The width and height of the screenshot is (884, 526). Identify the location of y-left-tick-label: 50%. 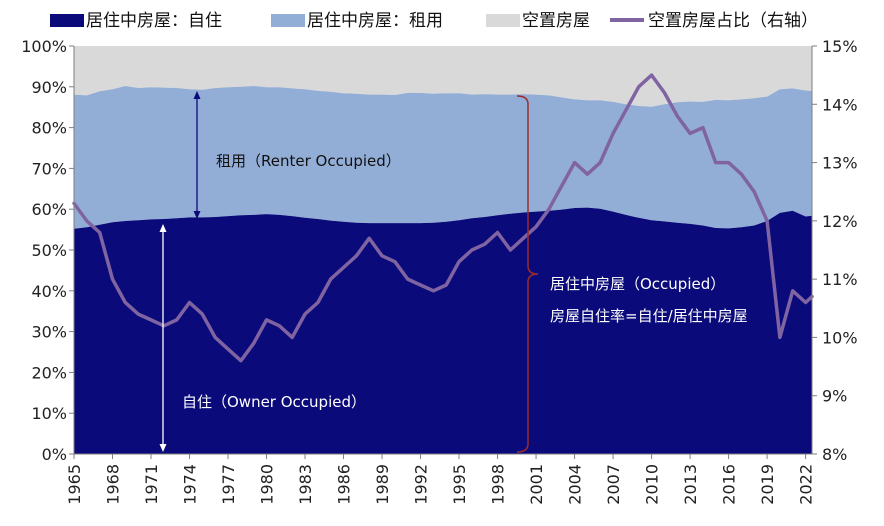
(49, 250).